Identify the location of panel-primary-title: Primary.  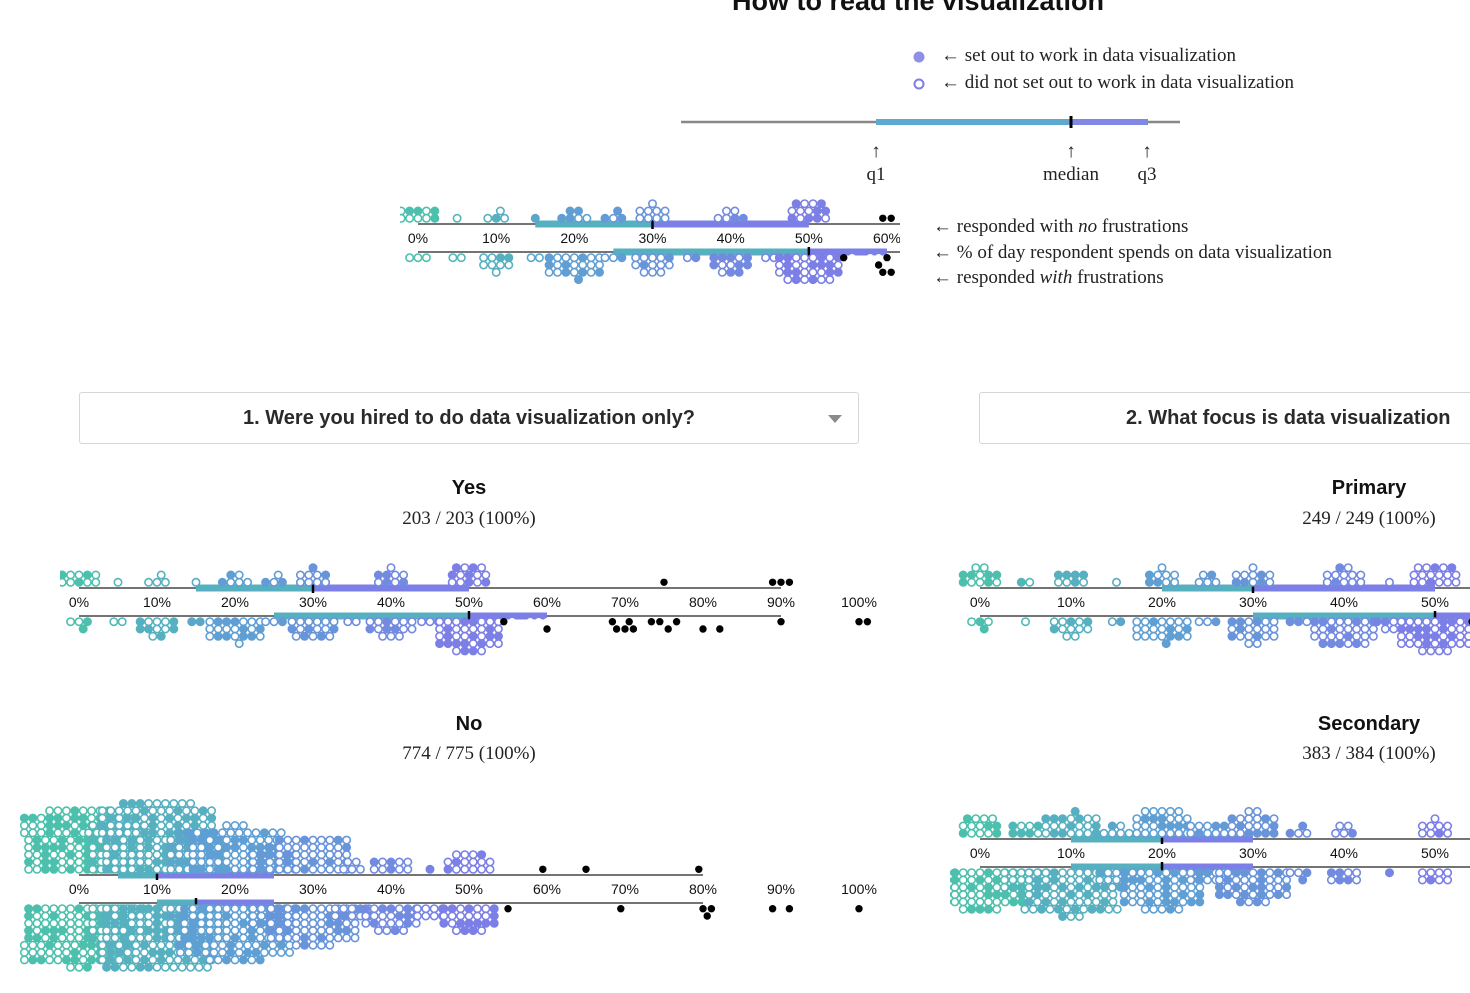
(1369, 488).